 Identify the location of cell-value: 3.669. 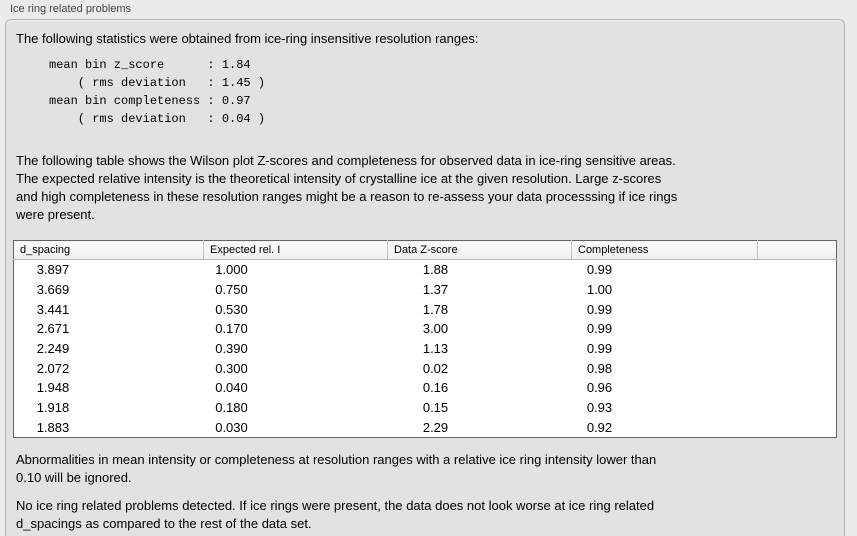
(53, 290).